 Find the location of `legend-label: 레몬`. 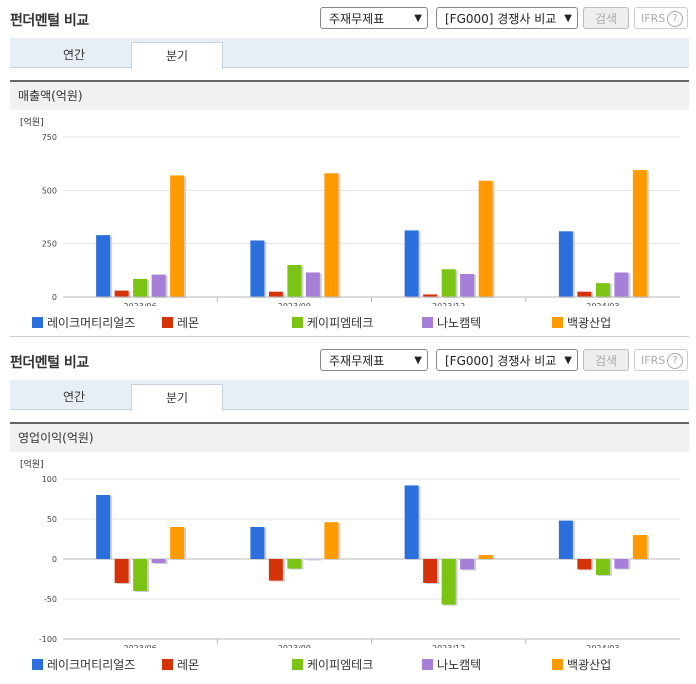

legend-label: 레몬 is located at coordinates (188, 323).